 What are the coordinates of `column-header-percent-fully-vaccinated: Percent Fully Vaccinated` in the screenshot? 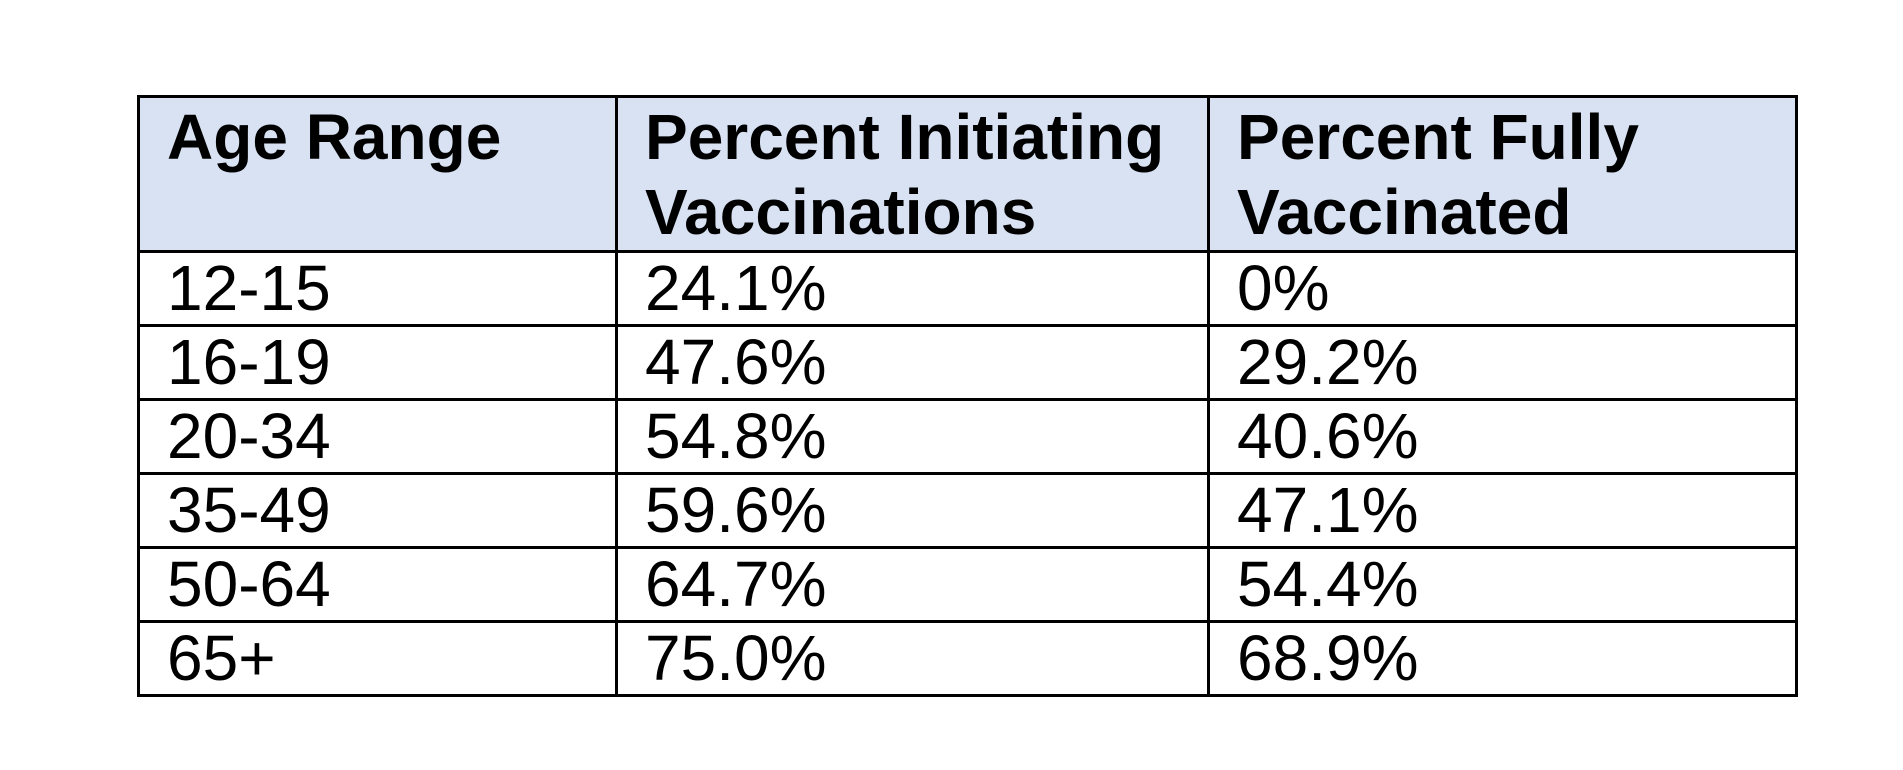 It's located at (1502, 174).